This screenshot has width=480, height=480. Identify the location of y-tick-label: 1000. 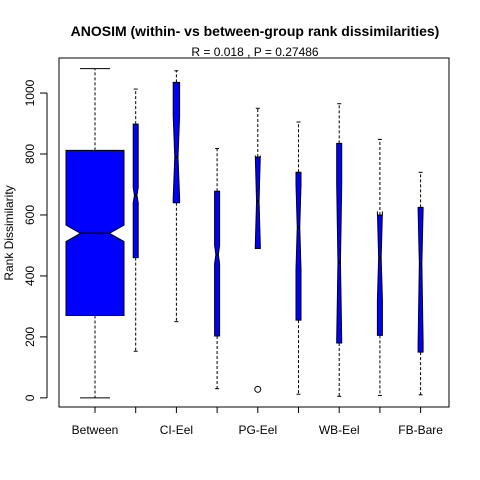
(30, 92).